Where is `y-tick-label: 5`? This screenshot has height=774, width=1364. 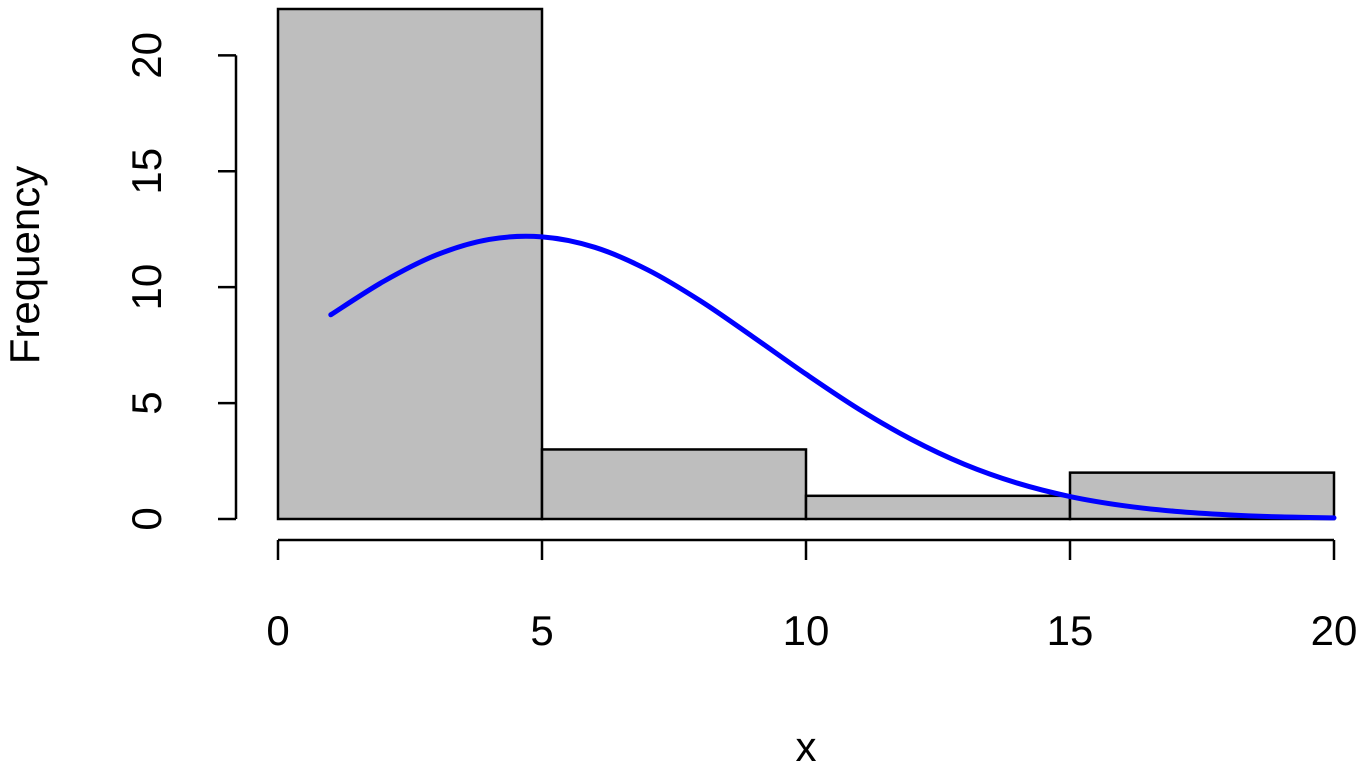
y-tick-label: 5 is located at coordinates (146, 402).